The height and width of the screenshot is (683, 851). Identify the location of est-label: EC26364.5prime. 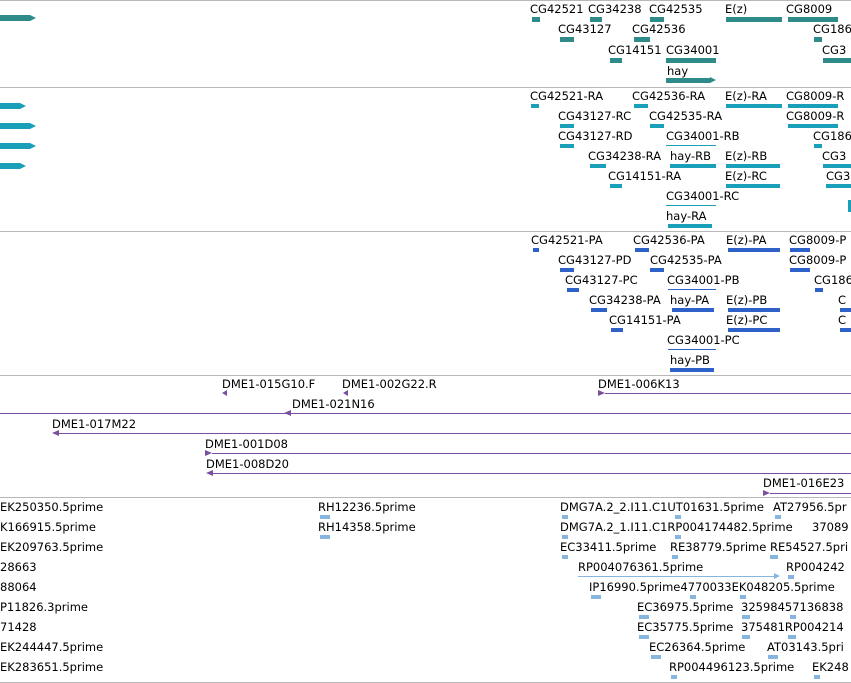
(697, 647).